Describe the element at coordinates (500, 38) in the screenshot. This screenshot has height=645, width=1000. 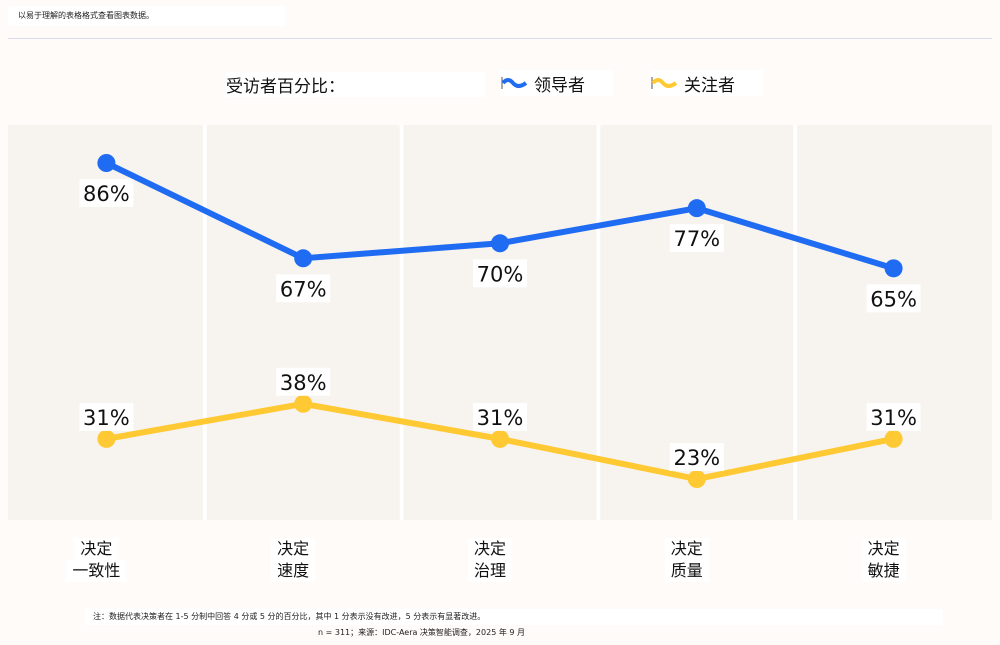
I see `divider` at that location.